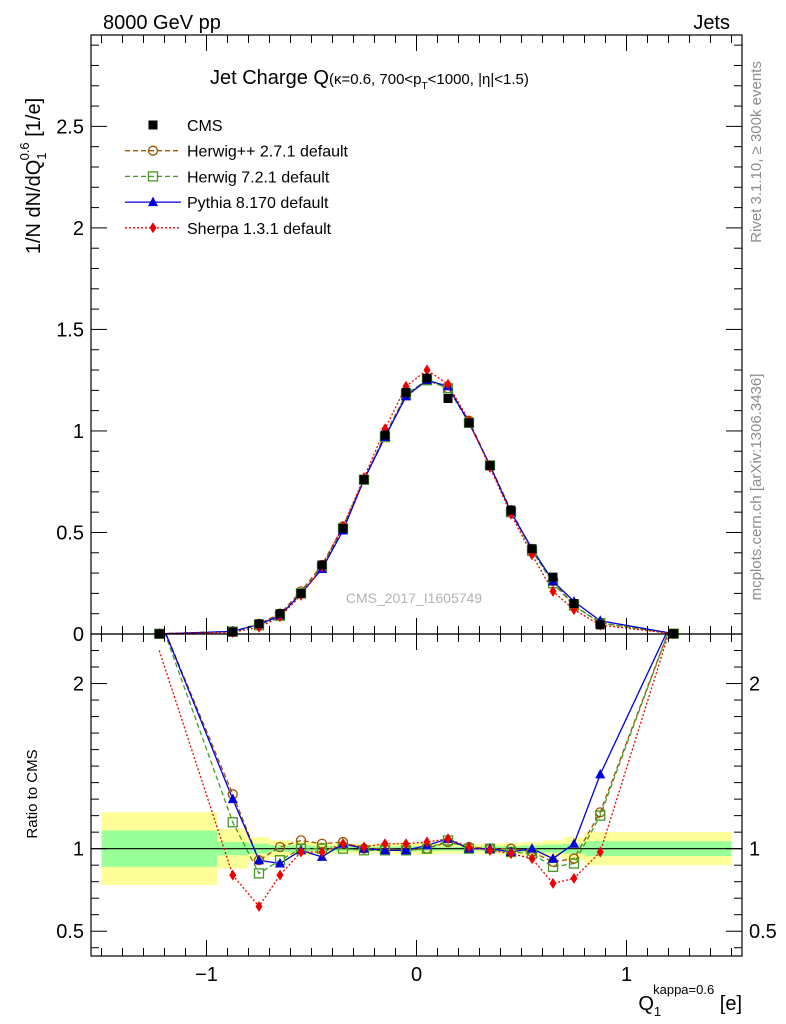  I want to click on ylabel-sup: 0.6, so click(24, 151).